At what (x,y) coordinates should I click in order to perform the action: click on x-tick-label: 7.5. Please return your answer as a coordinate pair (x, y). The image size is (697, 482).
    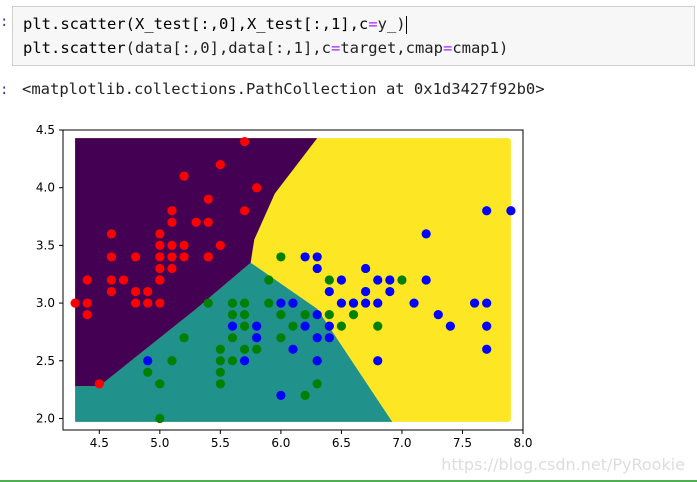
    Looking at the image, I should click on (462, 443).